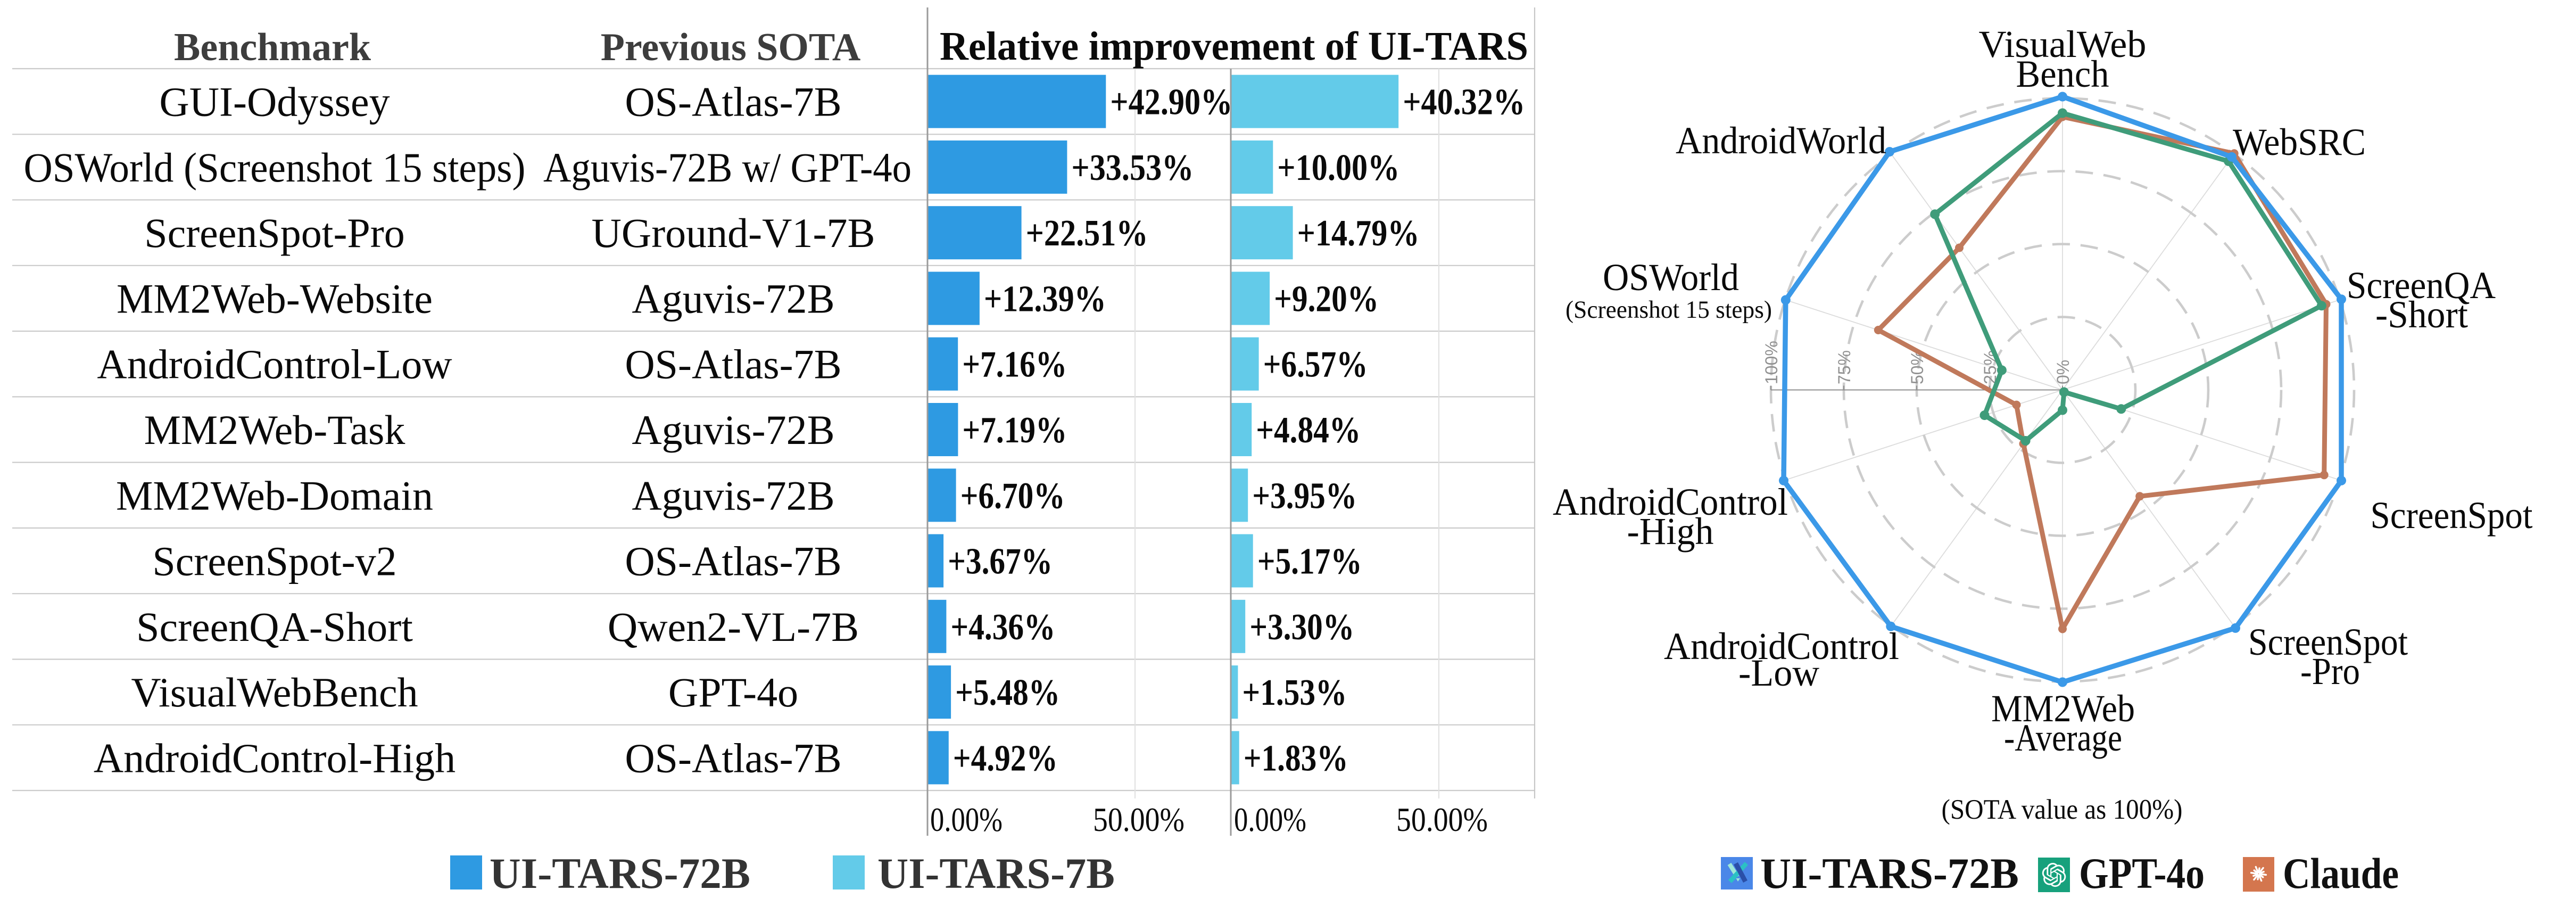 The height and width of the screenshot is (906, 2576). Describe the element at coordinates (274, 495) in the screenshot. I see `svg-text: MM2Web-Domain` at that location.